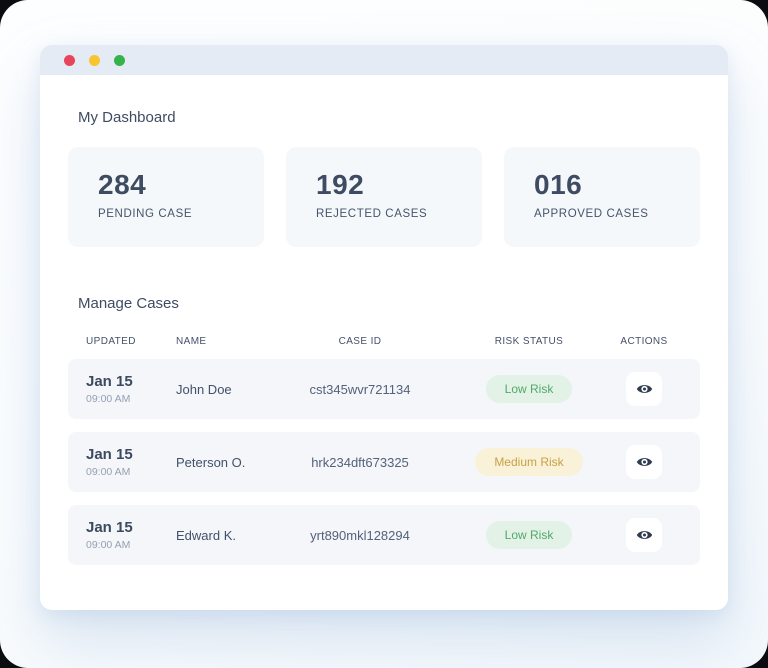 The height and width of the screenshot is (668, 768). What do you see at coordinates (644, 341) in the screenshot?
I see `column-header-actions: ACTIONS` at bounding box center [644, 341].